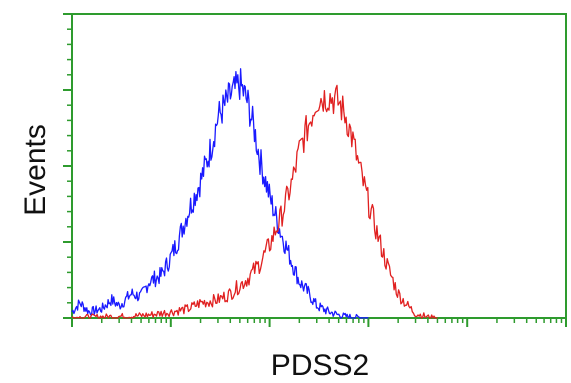 This screenshot has width=571, height=383. I want to click on x-axis-label: PDSS2, so click(320, 365).